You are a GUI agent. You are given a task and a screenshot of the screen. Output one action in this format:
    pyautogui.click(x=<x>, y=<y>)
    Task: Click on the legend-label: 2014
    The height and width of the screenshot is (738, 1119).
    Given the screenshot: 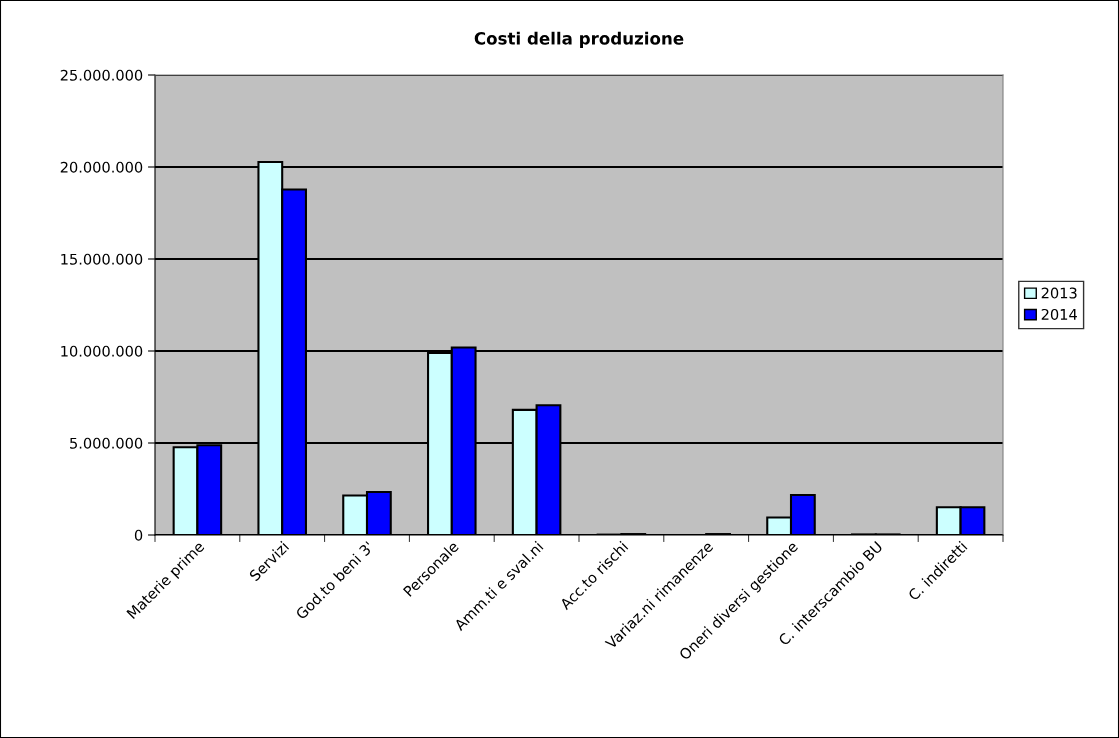 What is the action you would take?
    pyautogui.click(x=1059, y=314)
    